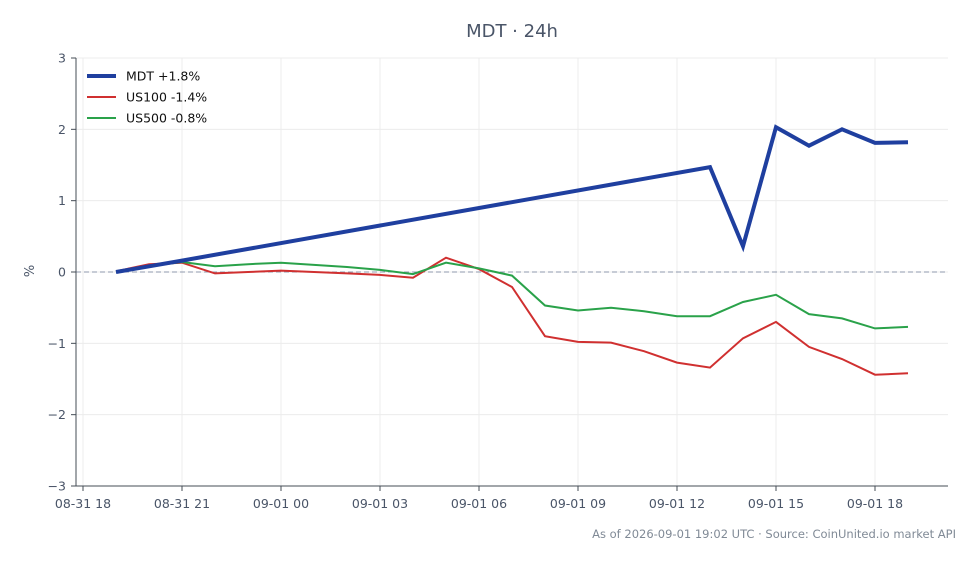  Describe the element at coordinates (62, 129) in the screenshot. I see `y-tick-label: 2` at that location.